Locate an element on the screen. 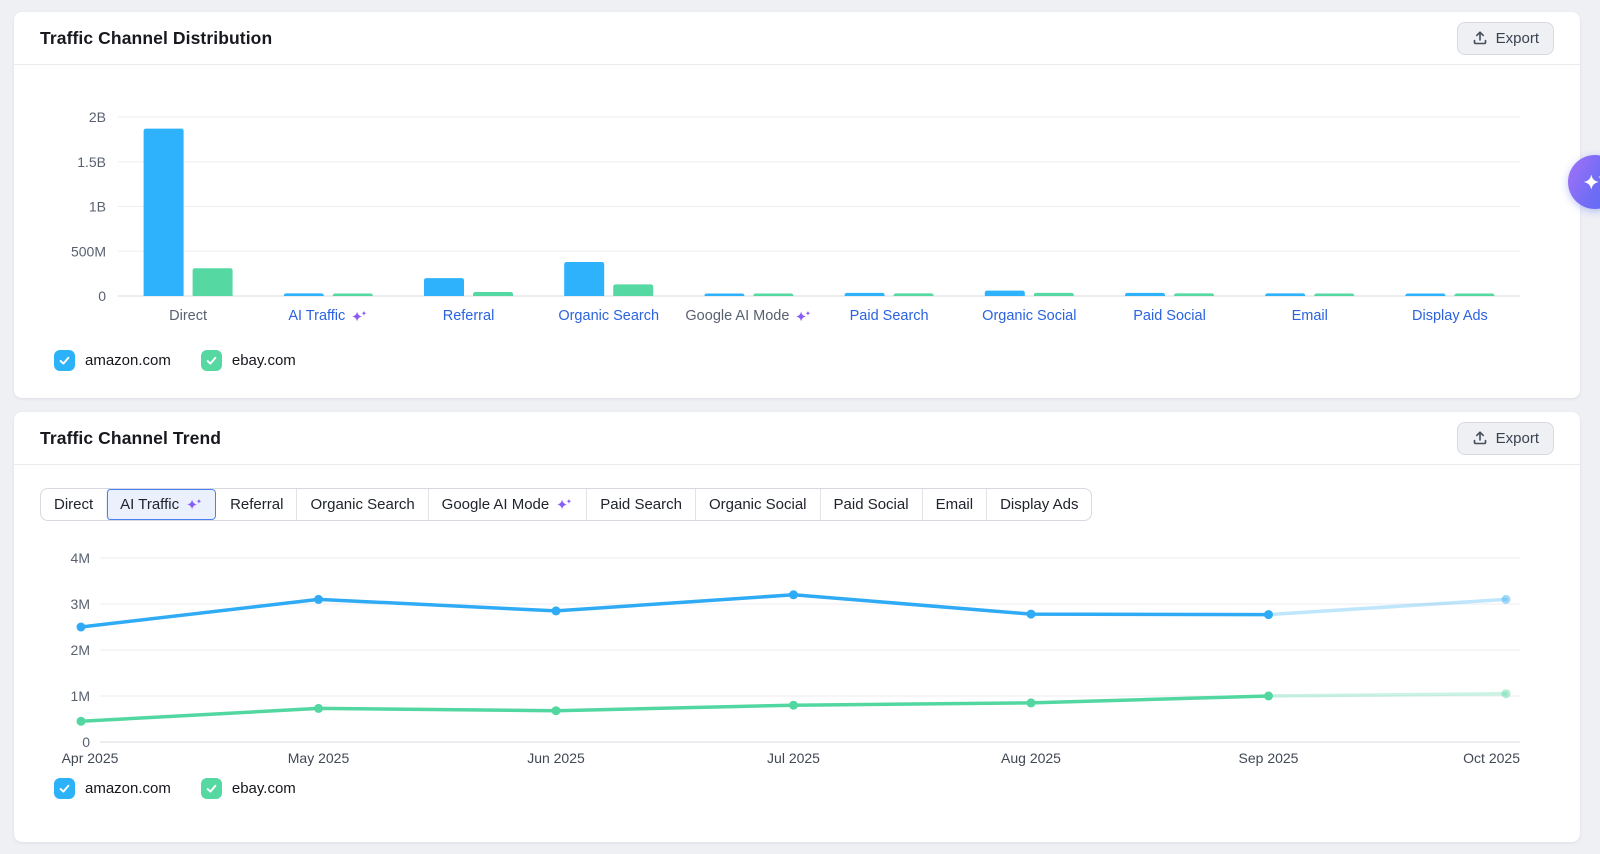 This screenshot has height=854, width=1600. category-label-display-ads: Display Ads is located at coordinates (1450, 316).